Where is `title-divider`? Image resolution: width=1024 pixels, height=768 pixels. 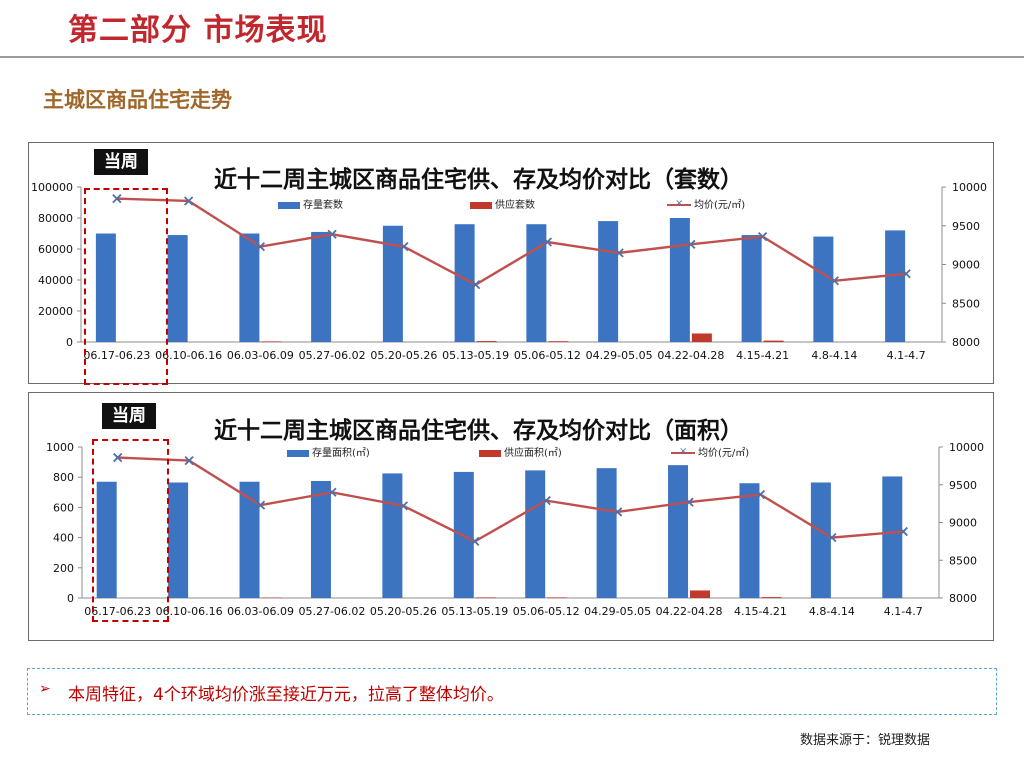
title-divider is located at coordinates (512, 57).